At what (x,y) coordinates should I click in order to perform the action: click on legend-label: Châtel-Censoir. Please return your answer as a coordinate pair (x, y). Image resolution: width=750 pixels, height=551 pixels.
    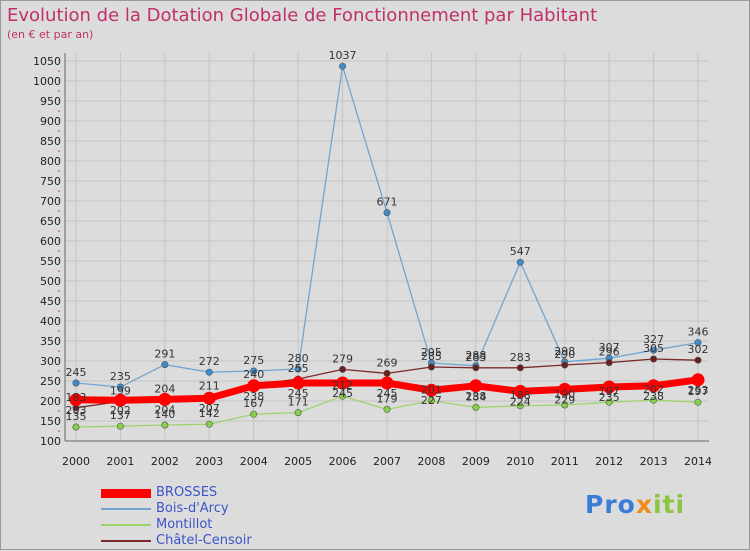
    Looking at the image, I should click on (204, 540).